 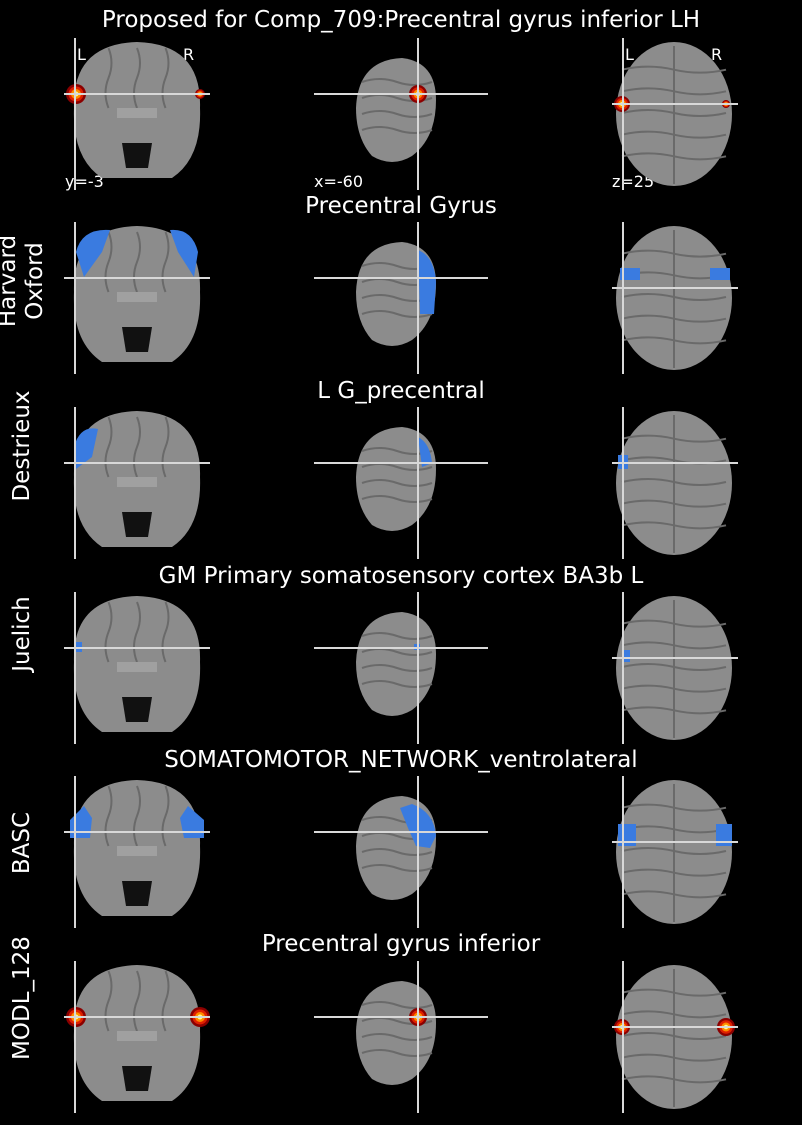 What do you see at coordinates (401, 391) in the screenshot?
I see `region-title-destrieux: L G_precentral` at bounding box center [401, 391].